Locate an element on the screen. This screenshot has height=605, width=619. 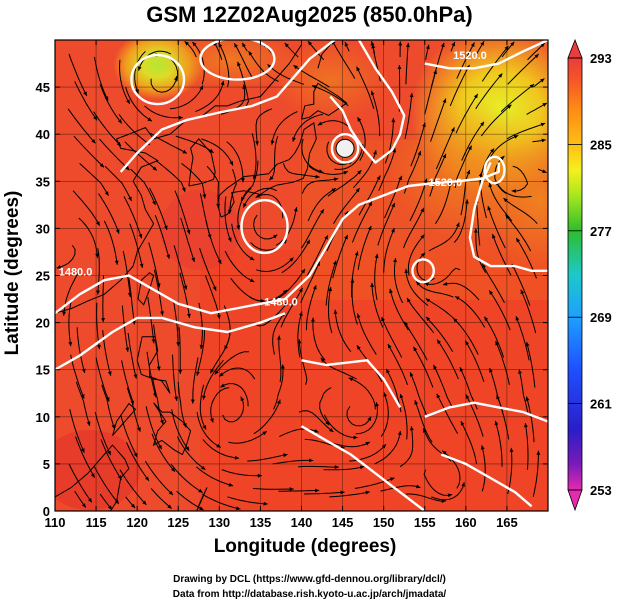
x-tick-label: 145 is located at coordinates (343, 522).